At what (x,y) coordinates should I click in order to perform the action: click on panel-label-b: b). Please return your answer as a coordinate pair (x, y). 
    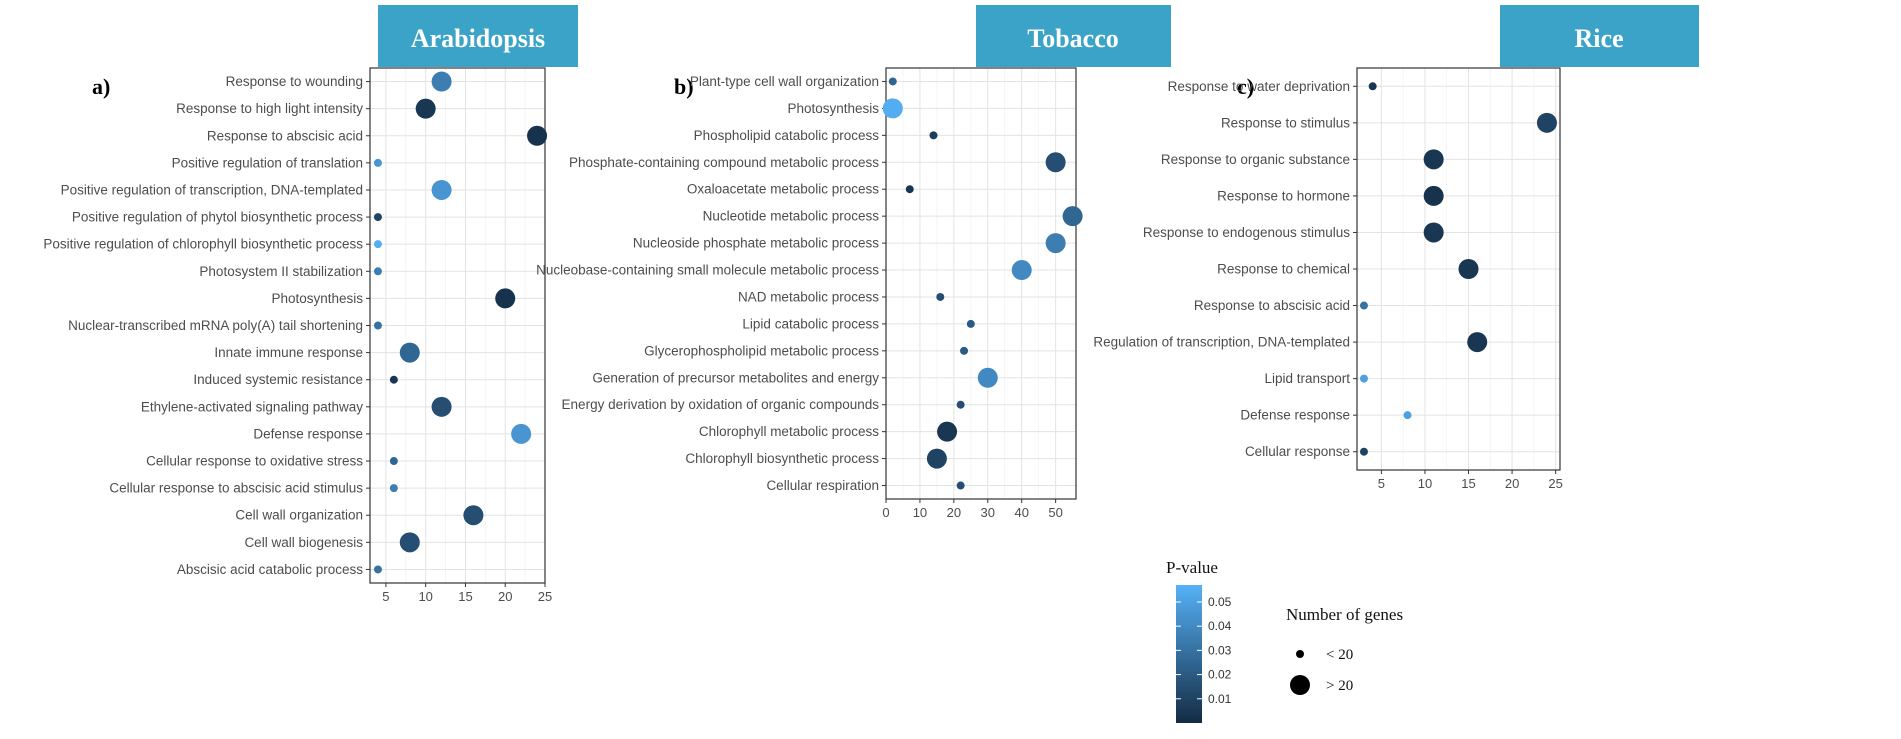
    Looking at the image, I should click on (684, 86).